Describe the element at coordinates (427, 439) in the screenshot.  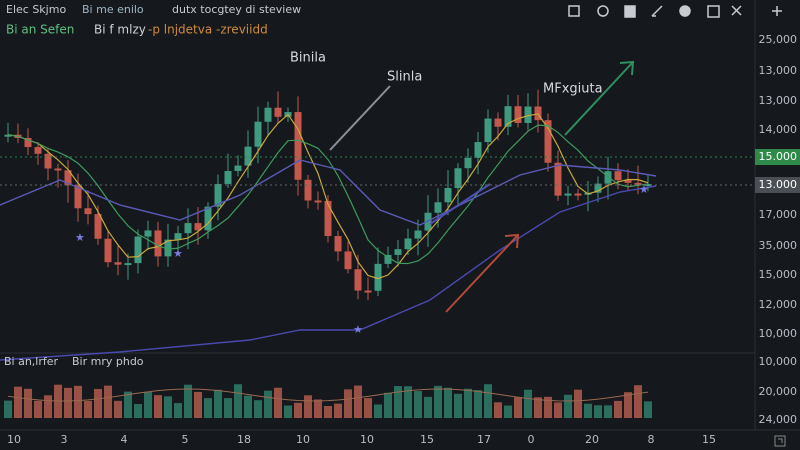
I see `time-label: 15` at that location.